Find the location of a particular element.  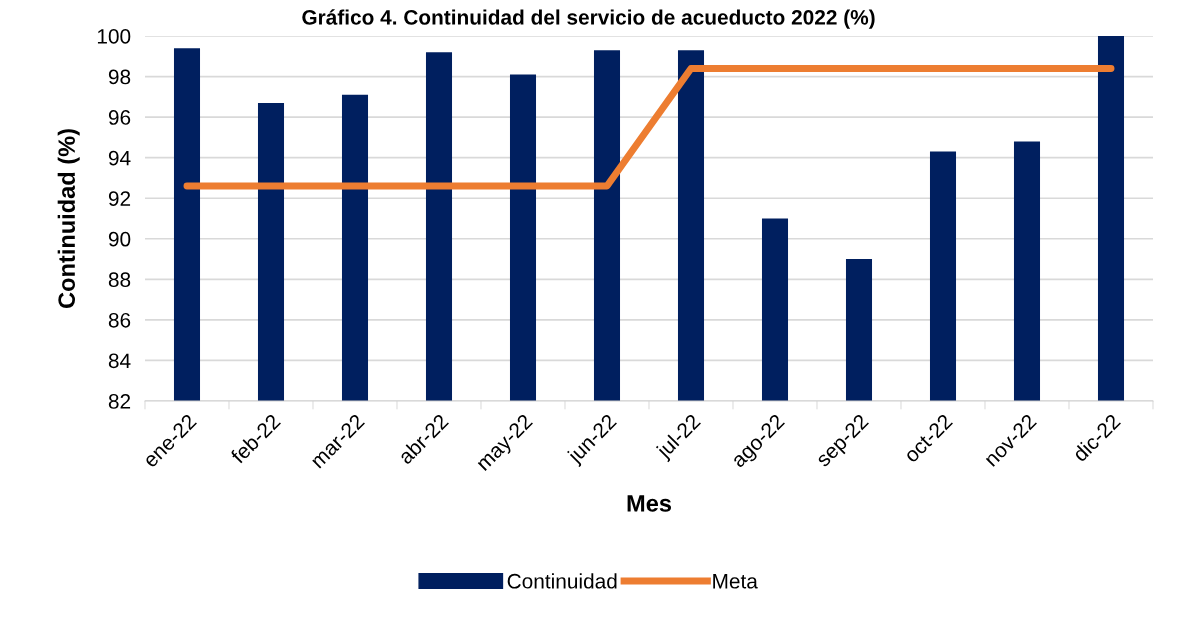

chart-title: Gráfico 4. Continuidad del servicio de acueducto 2022 (%) is located at coordinates (588, 19).